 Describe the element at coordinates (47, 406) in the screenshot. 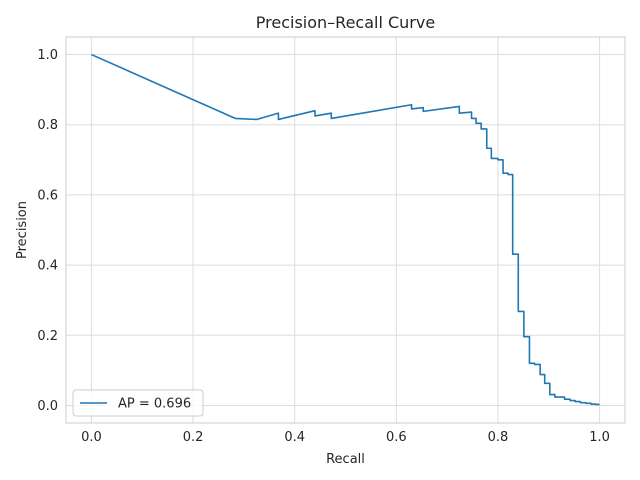

I see `y-tick-label: 0.0` at that location.